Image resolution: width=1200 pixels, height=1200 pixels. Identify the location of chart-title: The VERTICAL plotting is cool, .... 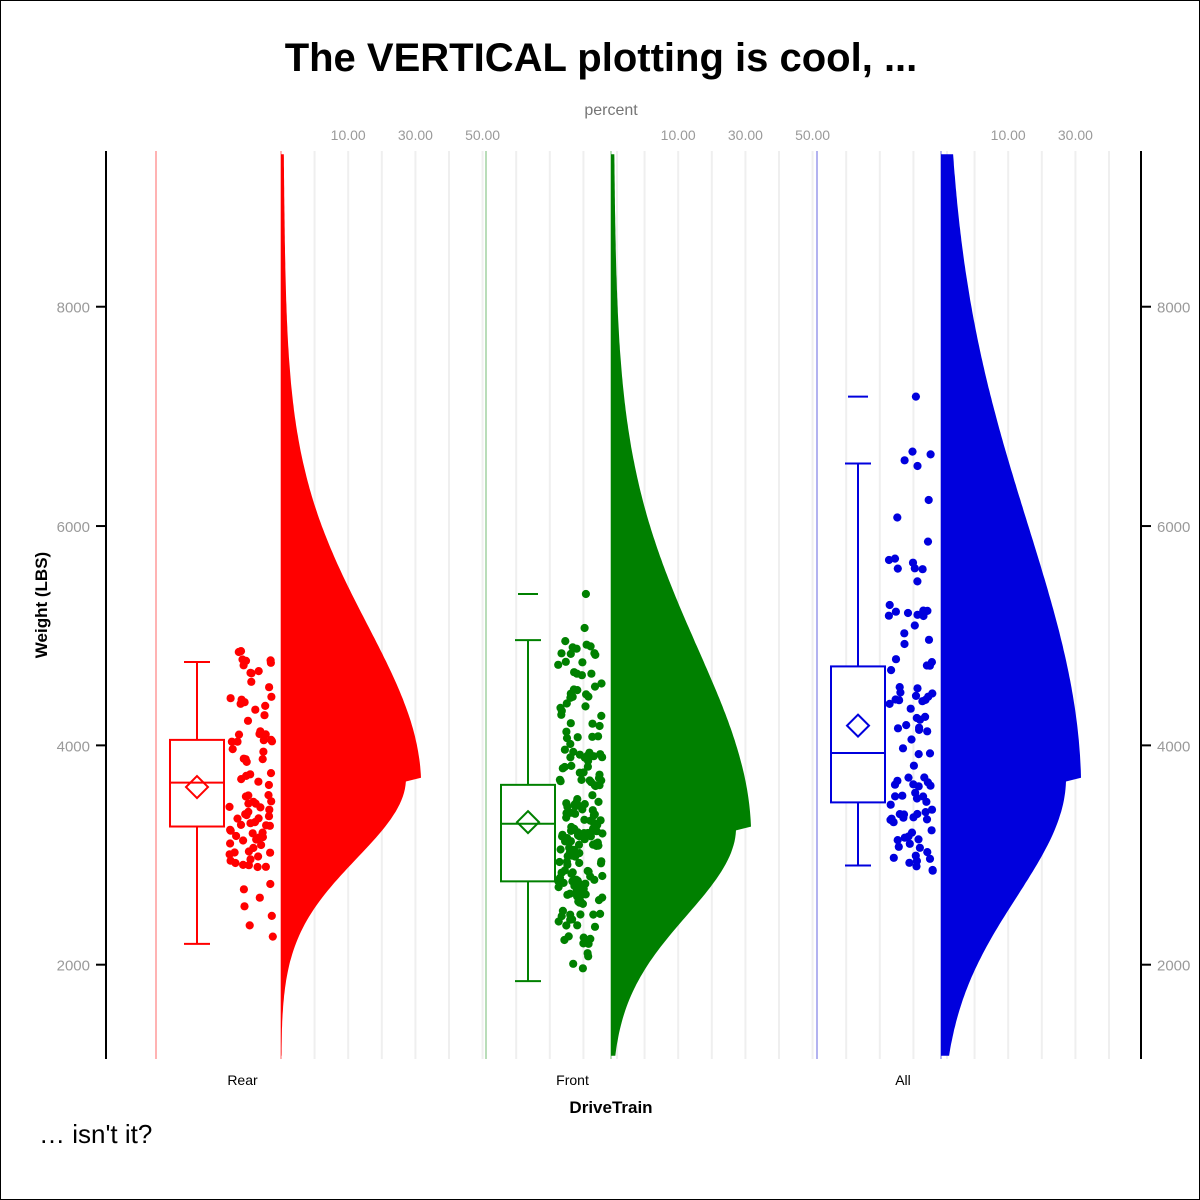
(601, 58).